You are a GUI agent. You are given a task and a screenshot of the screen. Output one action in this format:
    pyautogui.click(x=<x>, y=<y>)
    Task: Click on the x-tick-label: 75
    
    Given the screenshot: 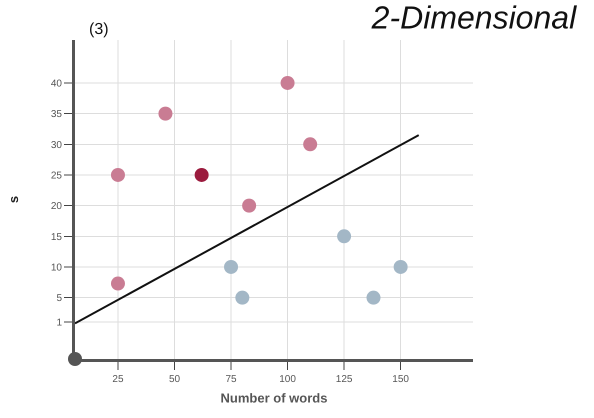 What is the action you would take?
    pyautogui.click(x=231, y=379)
    